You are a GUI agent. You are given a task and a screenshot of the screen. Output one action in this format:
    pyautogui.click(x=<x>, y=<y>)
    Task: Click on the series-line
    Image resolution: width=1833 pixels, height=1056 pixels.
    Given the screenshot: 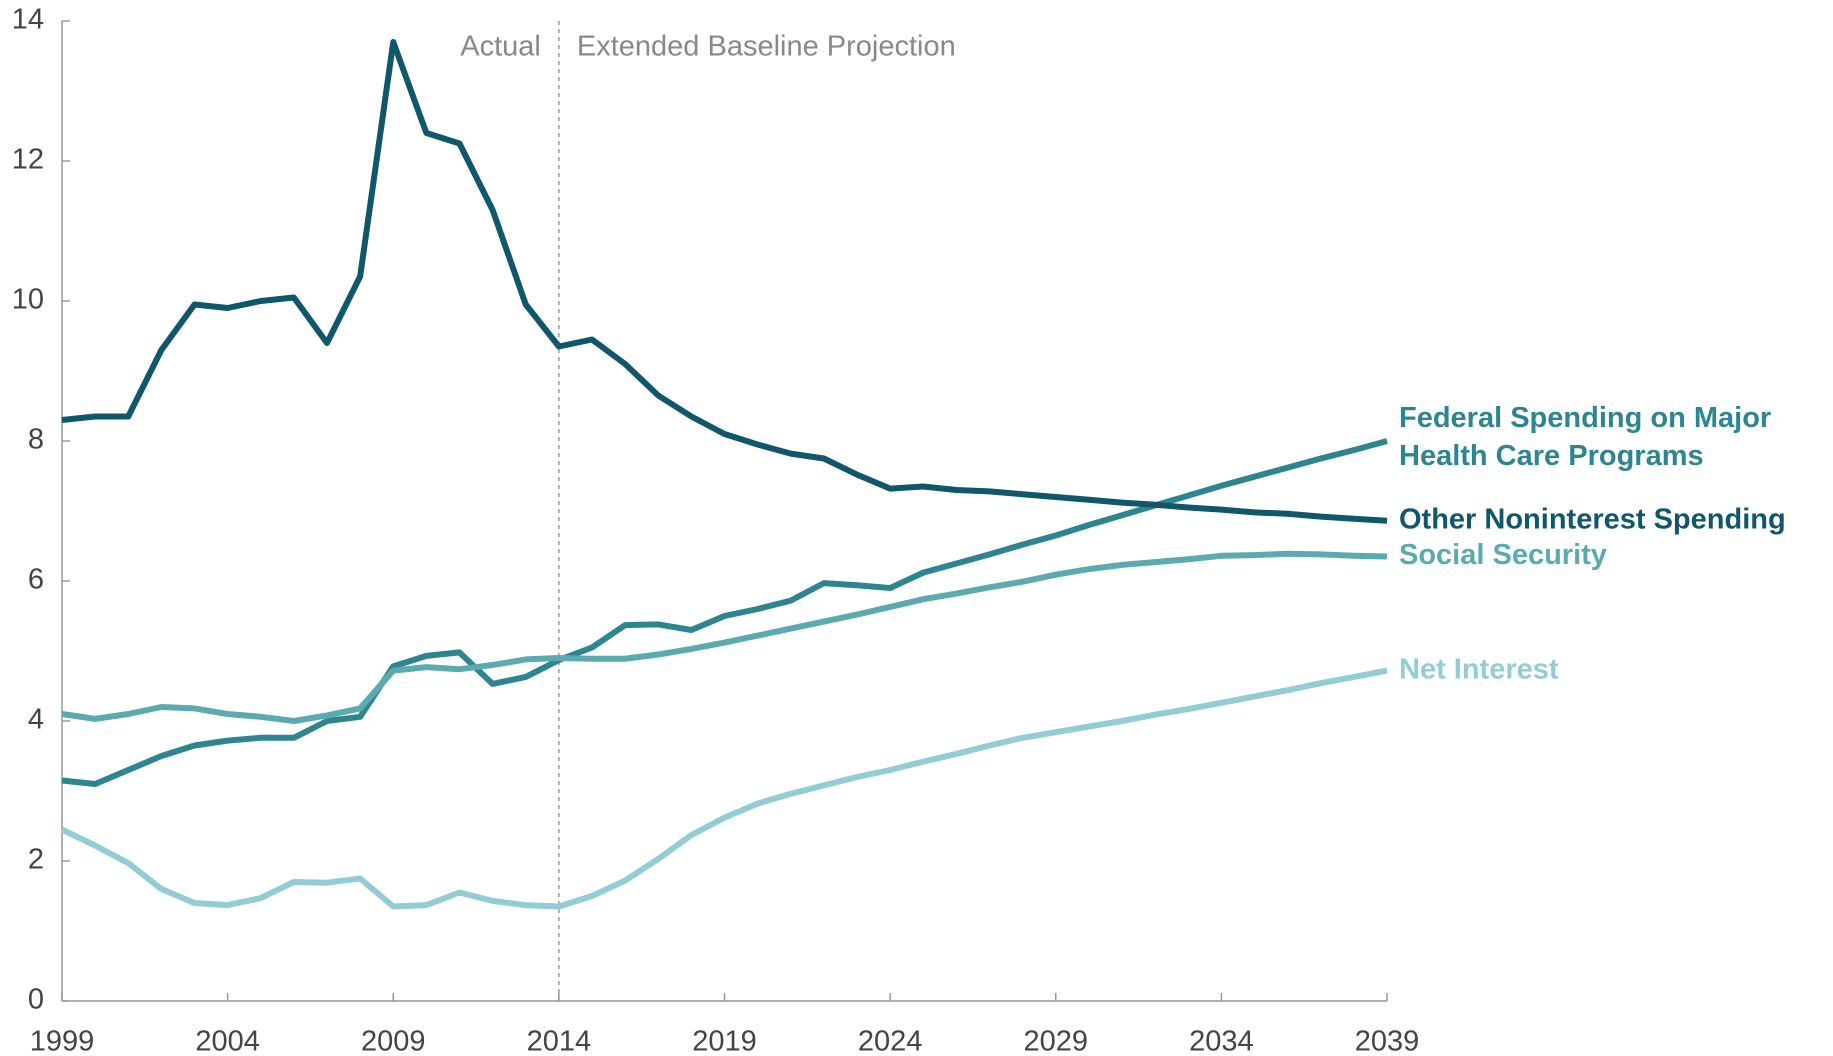 What is the action you would take?
    pyautogui.click(x=724, y=637)
    